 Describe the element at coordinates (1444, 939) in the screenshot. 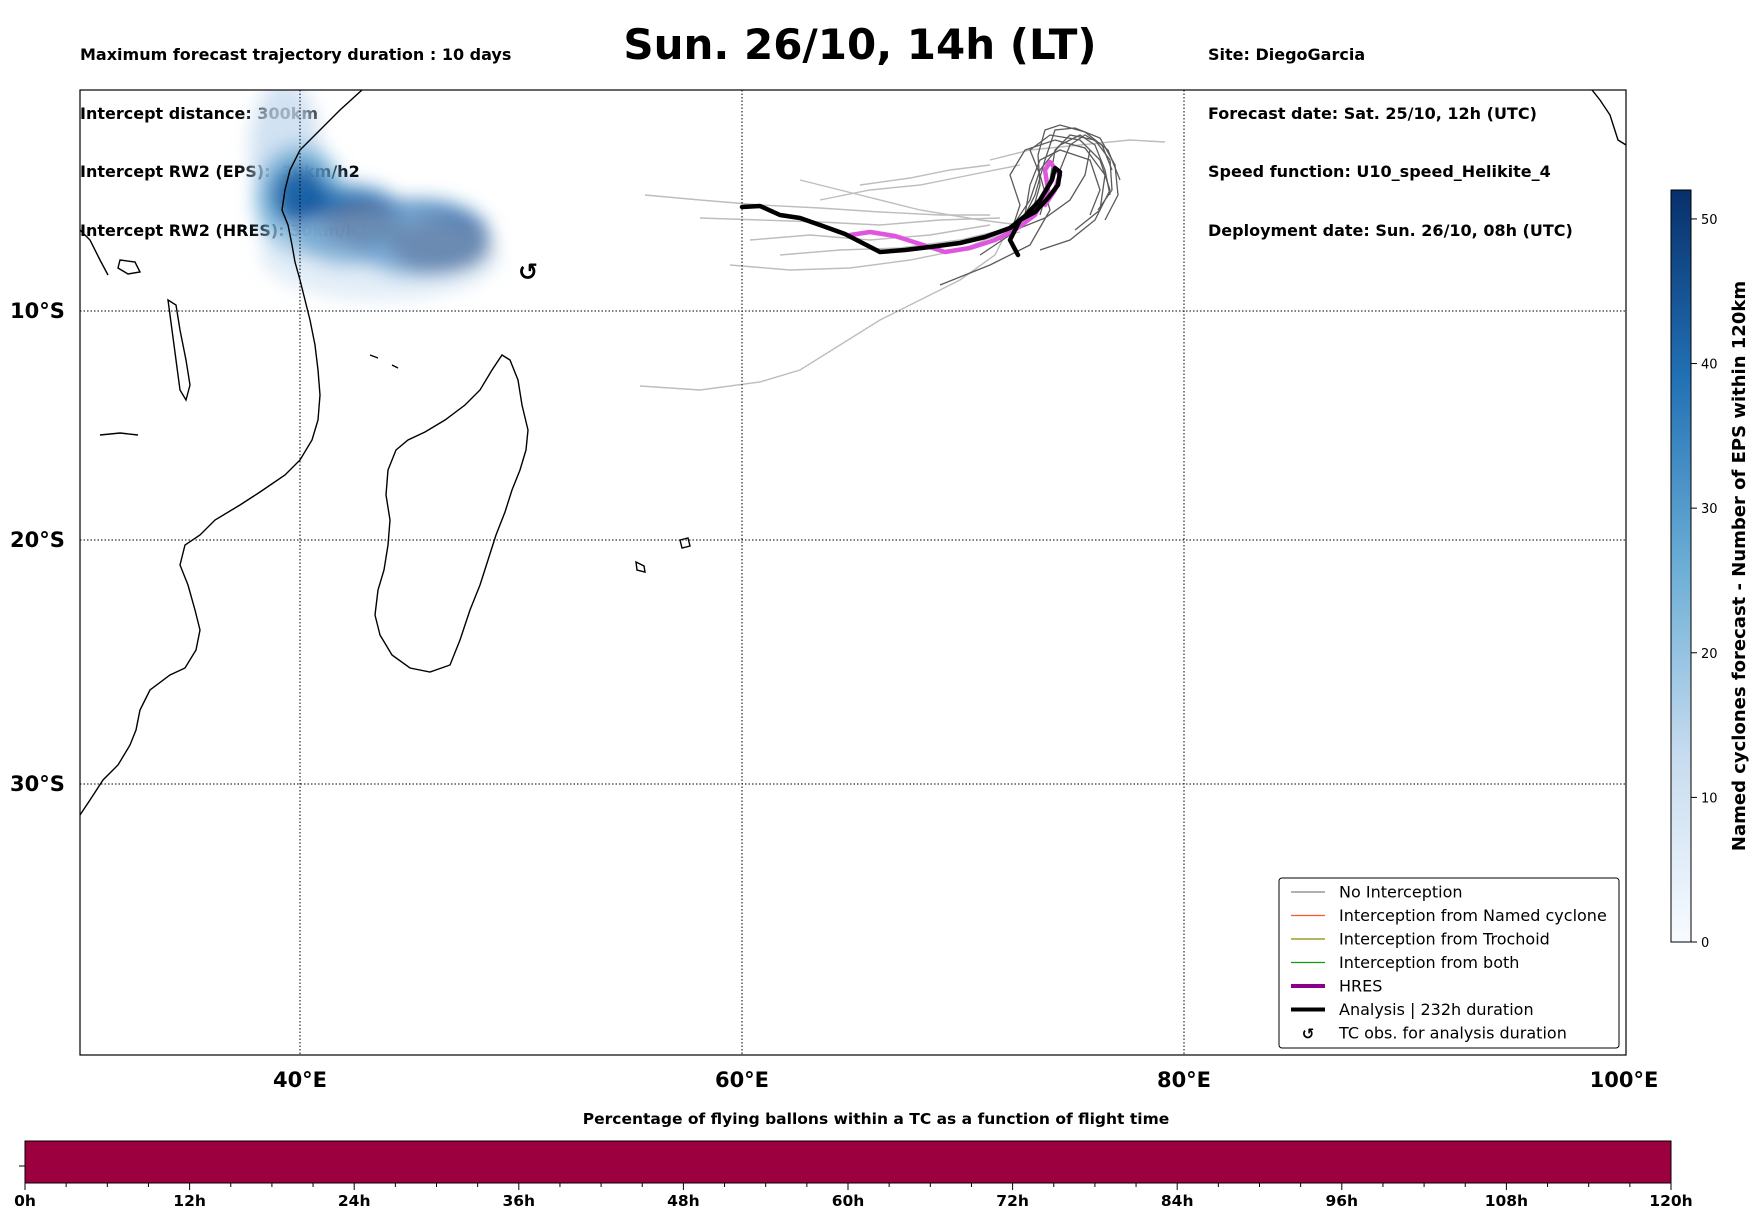

I see `legend-label: Interception from Trochoid` at that location.